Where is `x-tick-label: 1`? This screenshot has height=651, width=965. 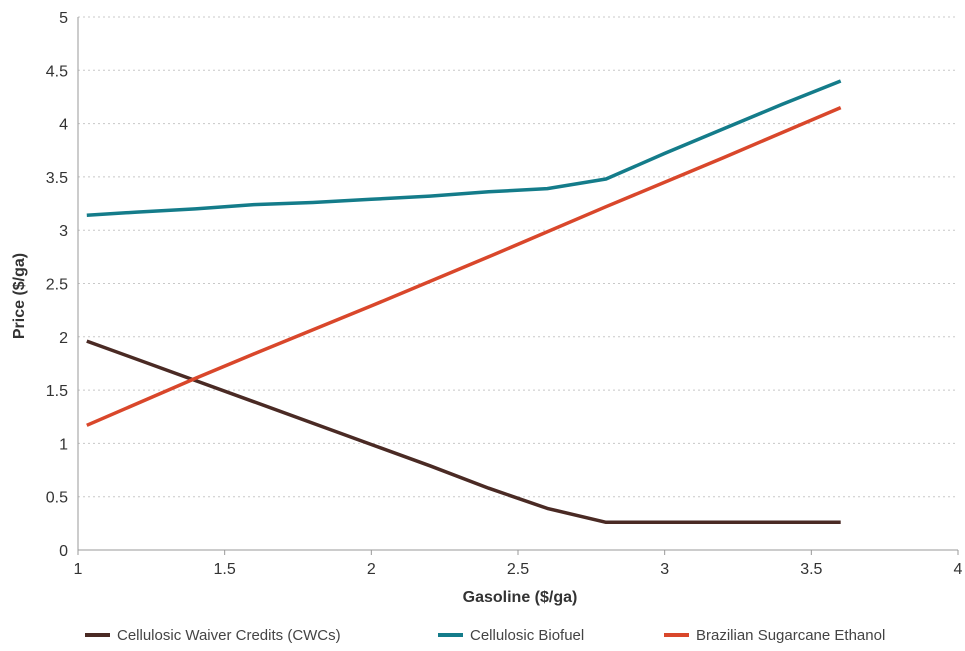
x-tick-label: 1 is located at coordinates (78, 569).